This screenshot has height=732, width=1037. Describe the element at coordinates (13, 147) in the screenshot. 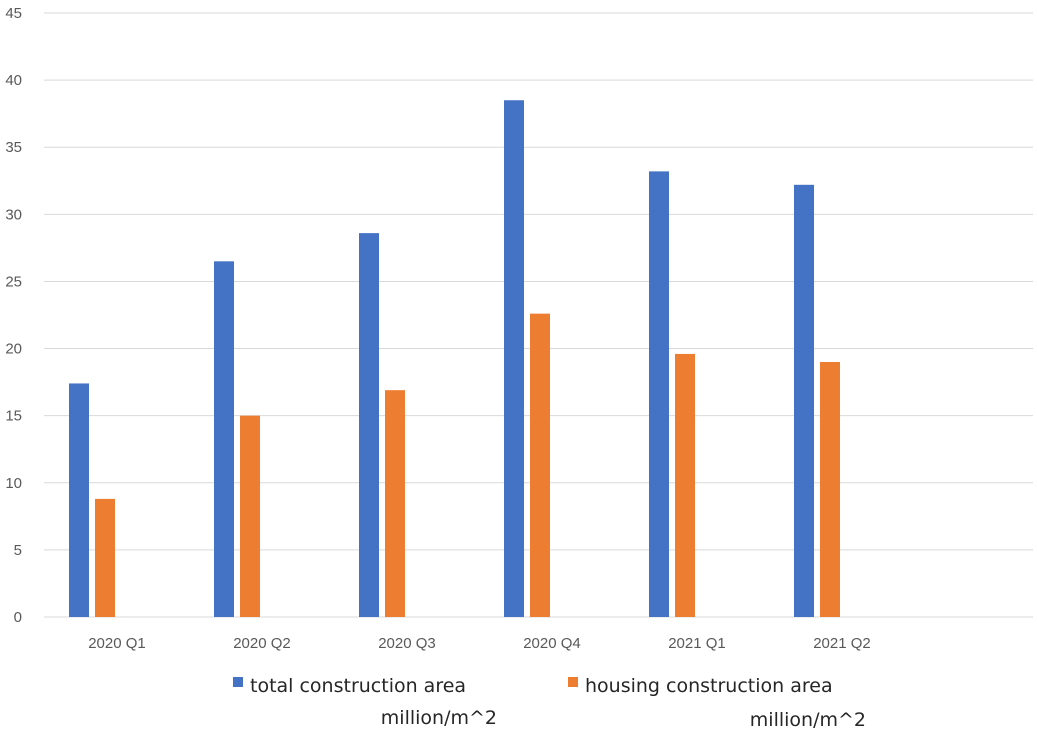

I see `y-tick-label: 35` at that location.